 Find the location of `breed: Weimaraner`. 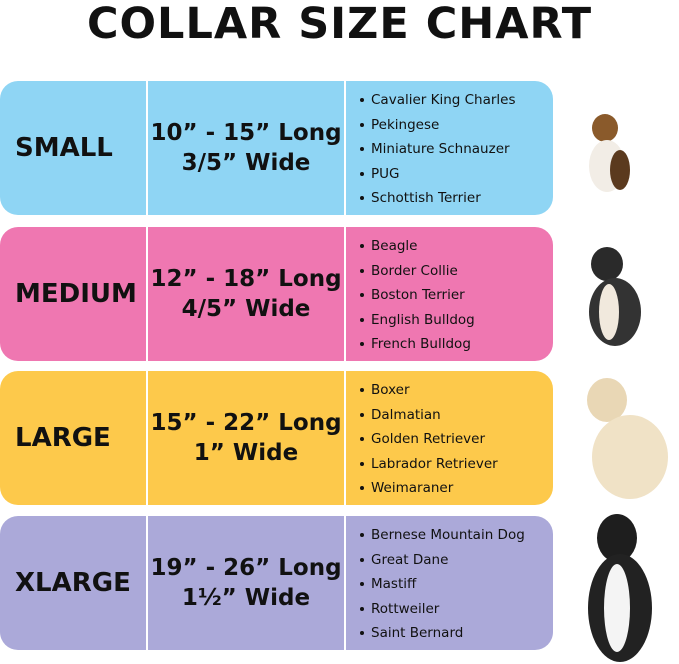

breed: Weimaraner is located at coordinates (412, 488).